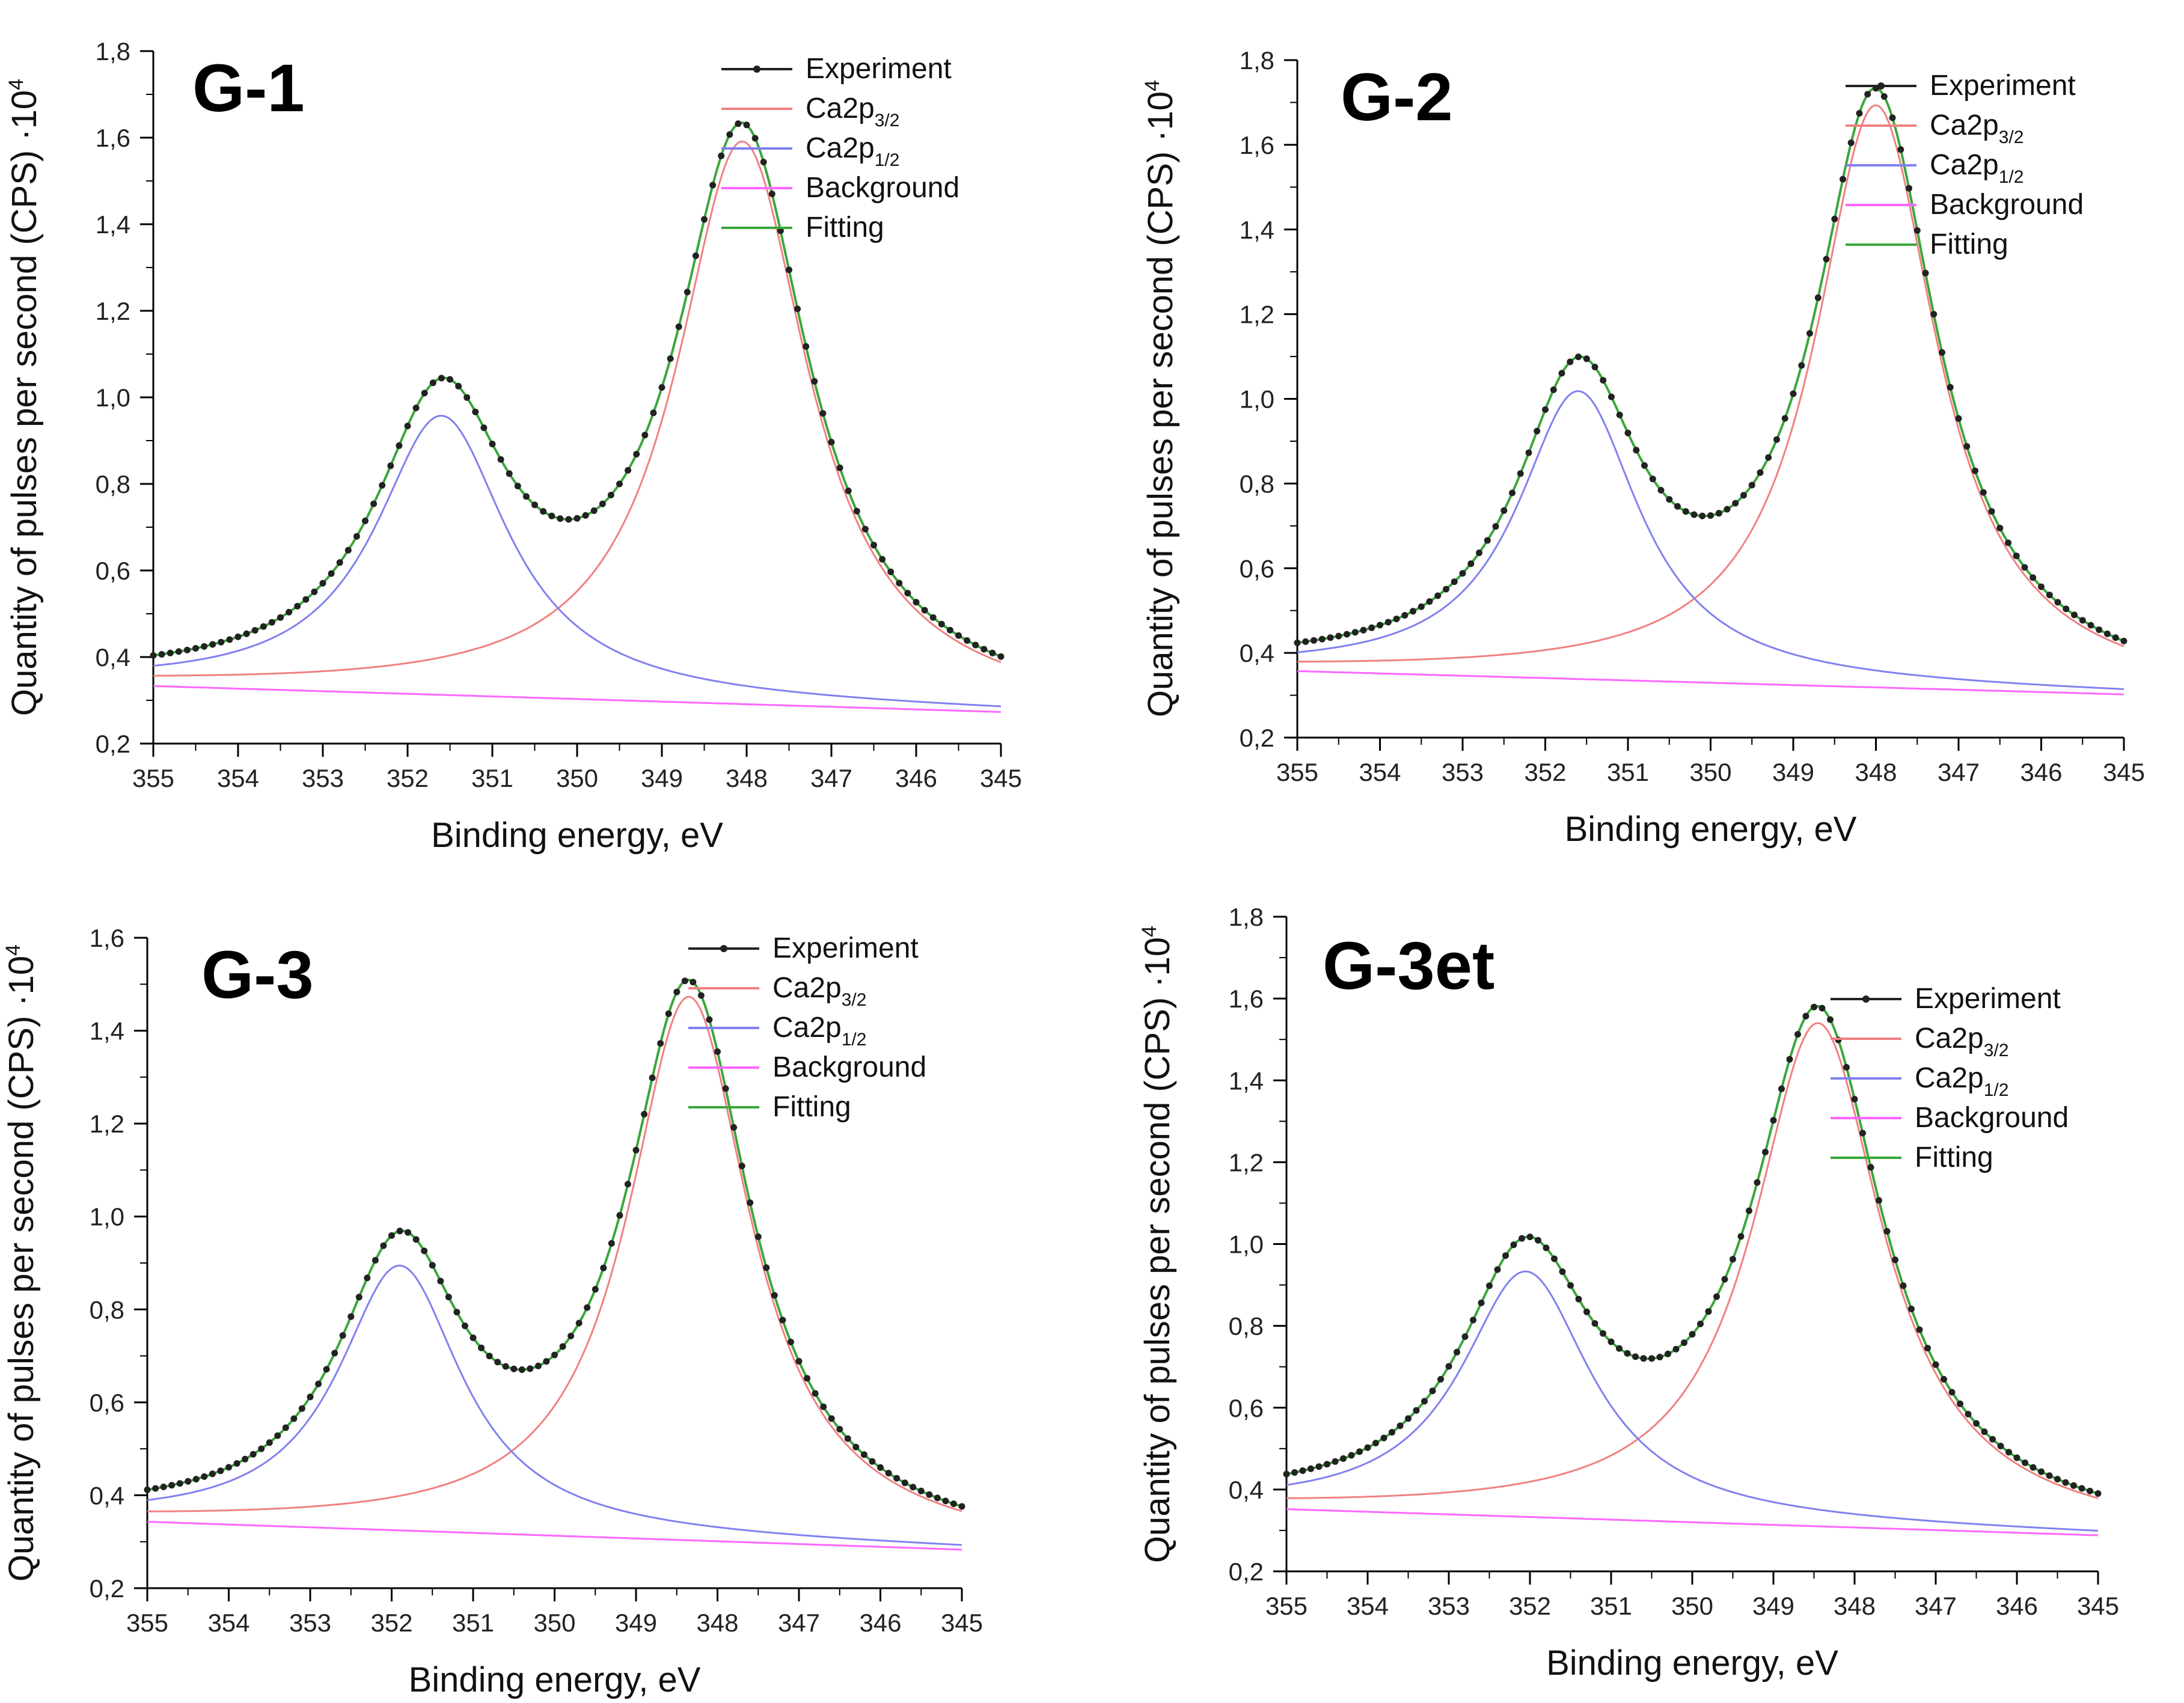  Describe the element at coordinates (554, 1253) in the screenshot. I see `ca2p32-line` at that location.